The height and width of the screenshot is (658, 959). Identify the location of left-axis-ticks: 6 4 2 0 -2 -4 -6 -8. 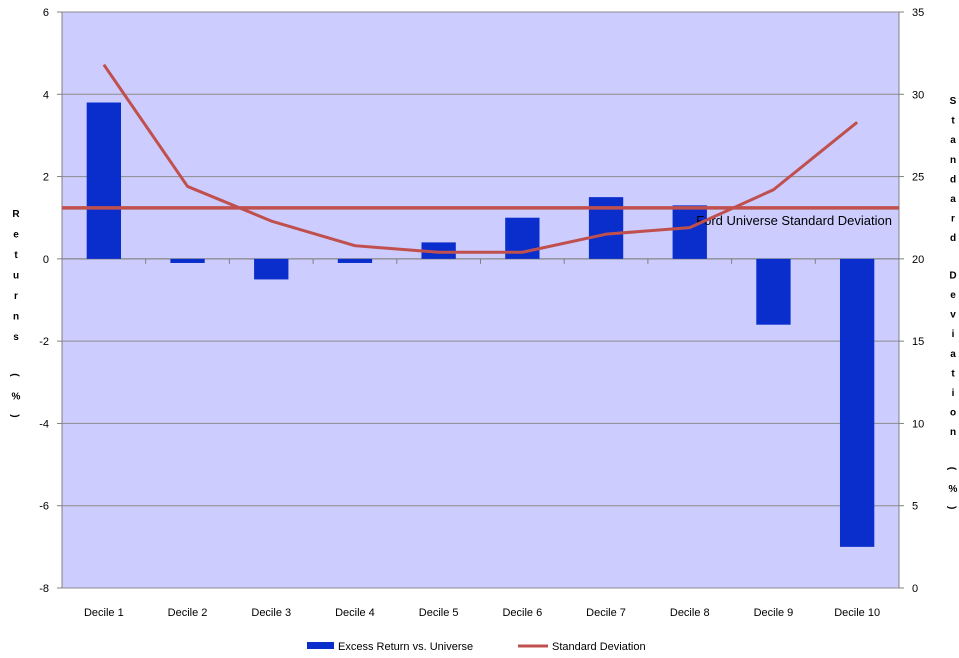
(51, 301).